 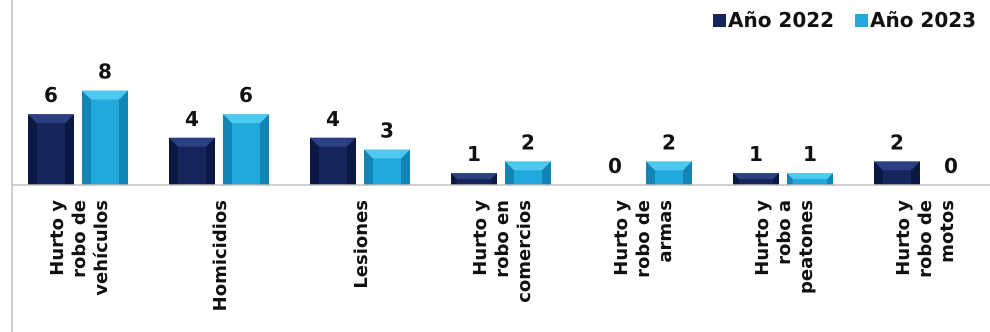 I want to click on legend-label-2022: Año 2022, so click(x=781, y=20).